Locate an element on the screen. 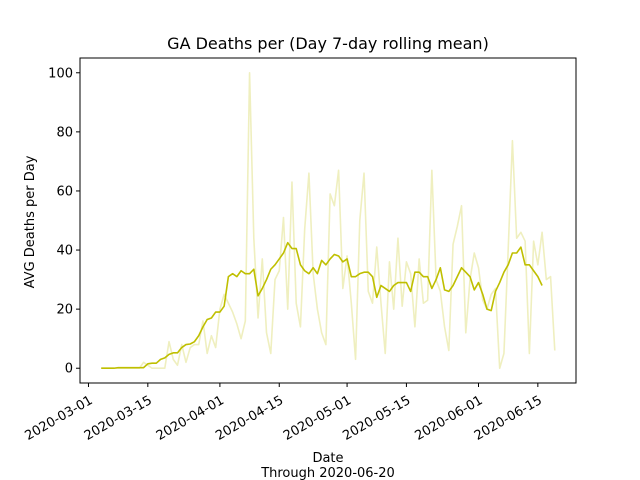 The width and height of the screenshot is (640, 480). chart-title: GA Deaths per (Day 7-day rolling mean) is located at coordinates (328, 43).